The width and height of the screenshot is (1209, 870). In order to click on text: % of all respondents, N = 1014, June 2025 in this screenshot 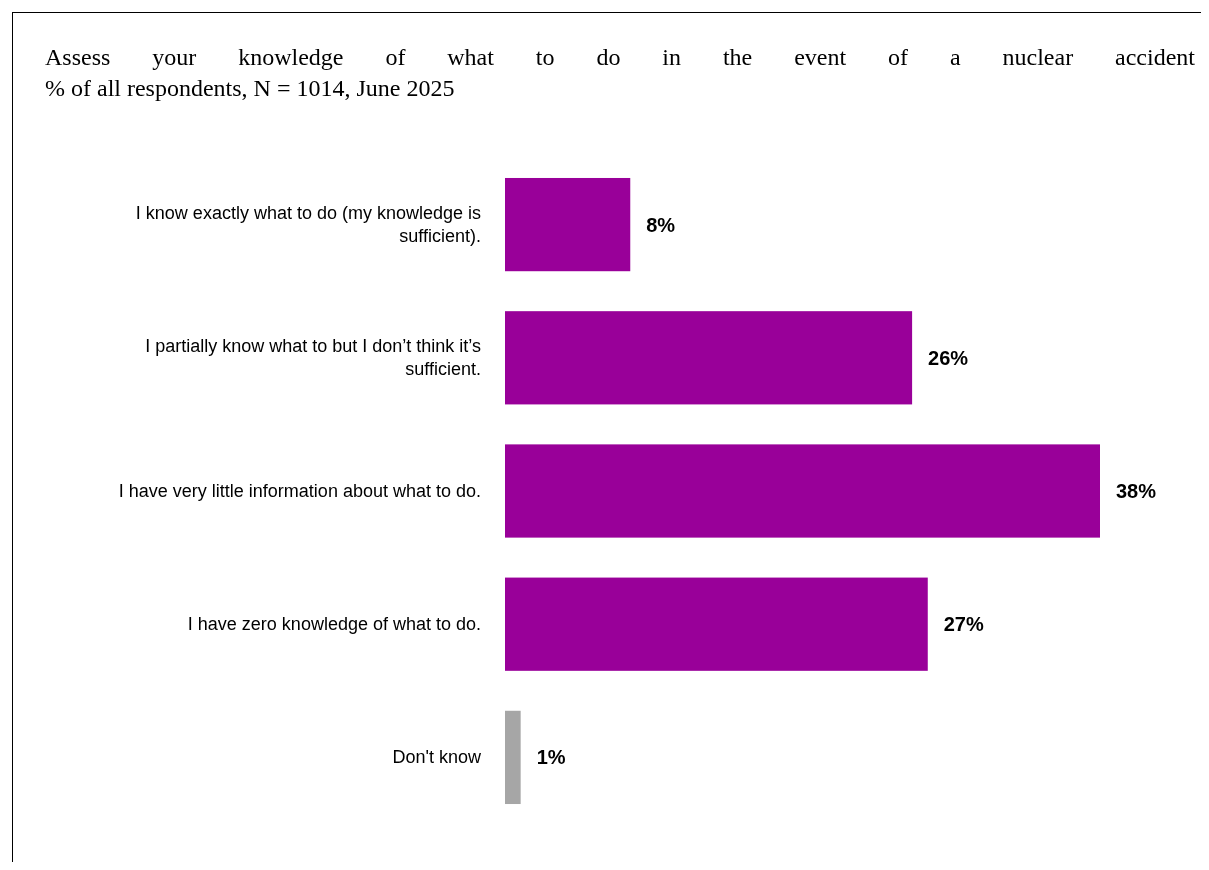, I will do `click(250, 88)`.